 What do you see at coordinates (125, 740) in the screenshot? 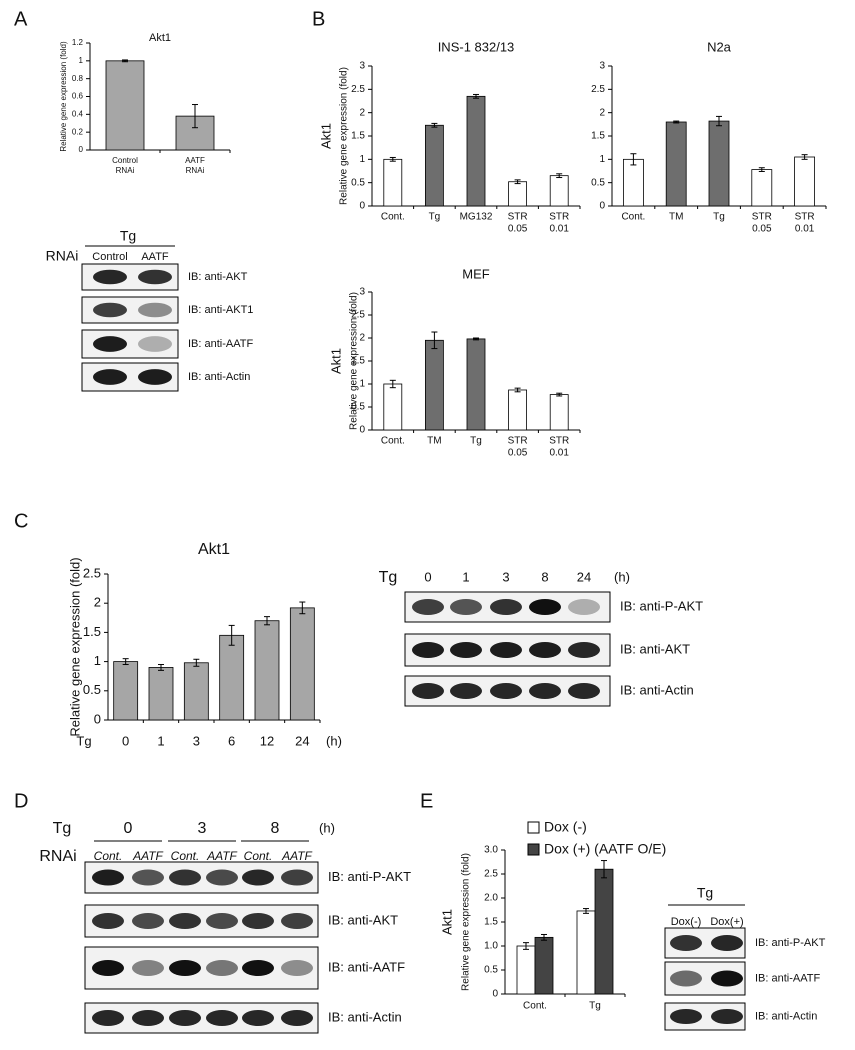
I see `x-tick-label: 0` at bounding box center [125, 740].